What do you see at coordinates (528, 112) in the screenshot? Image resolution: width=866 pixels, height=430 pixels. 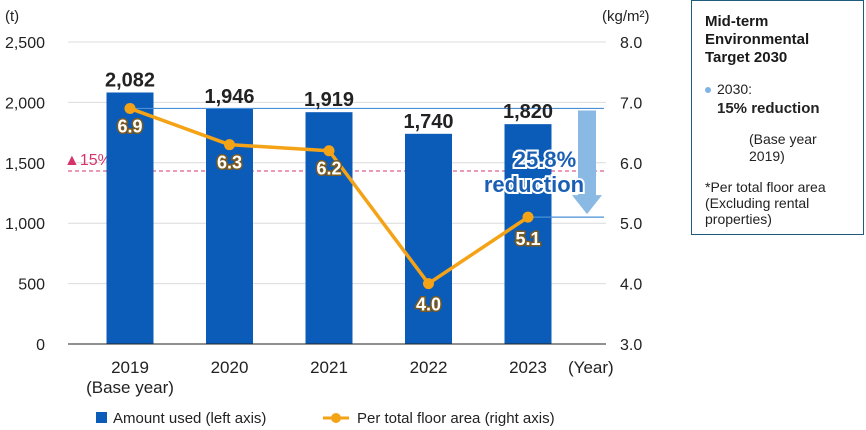 I see `bar-value-label: 1,820` at bounding box center [528, 112].